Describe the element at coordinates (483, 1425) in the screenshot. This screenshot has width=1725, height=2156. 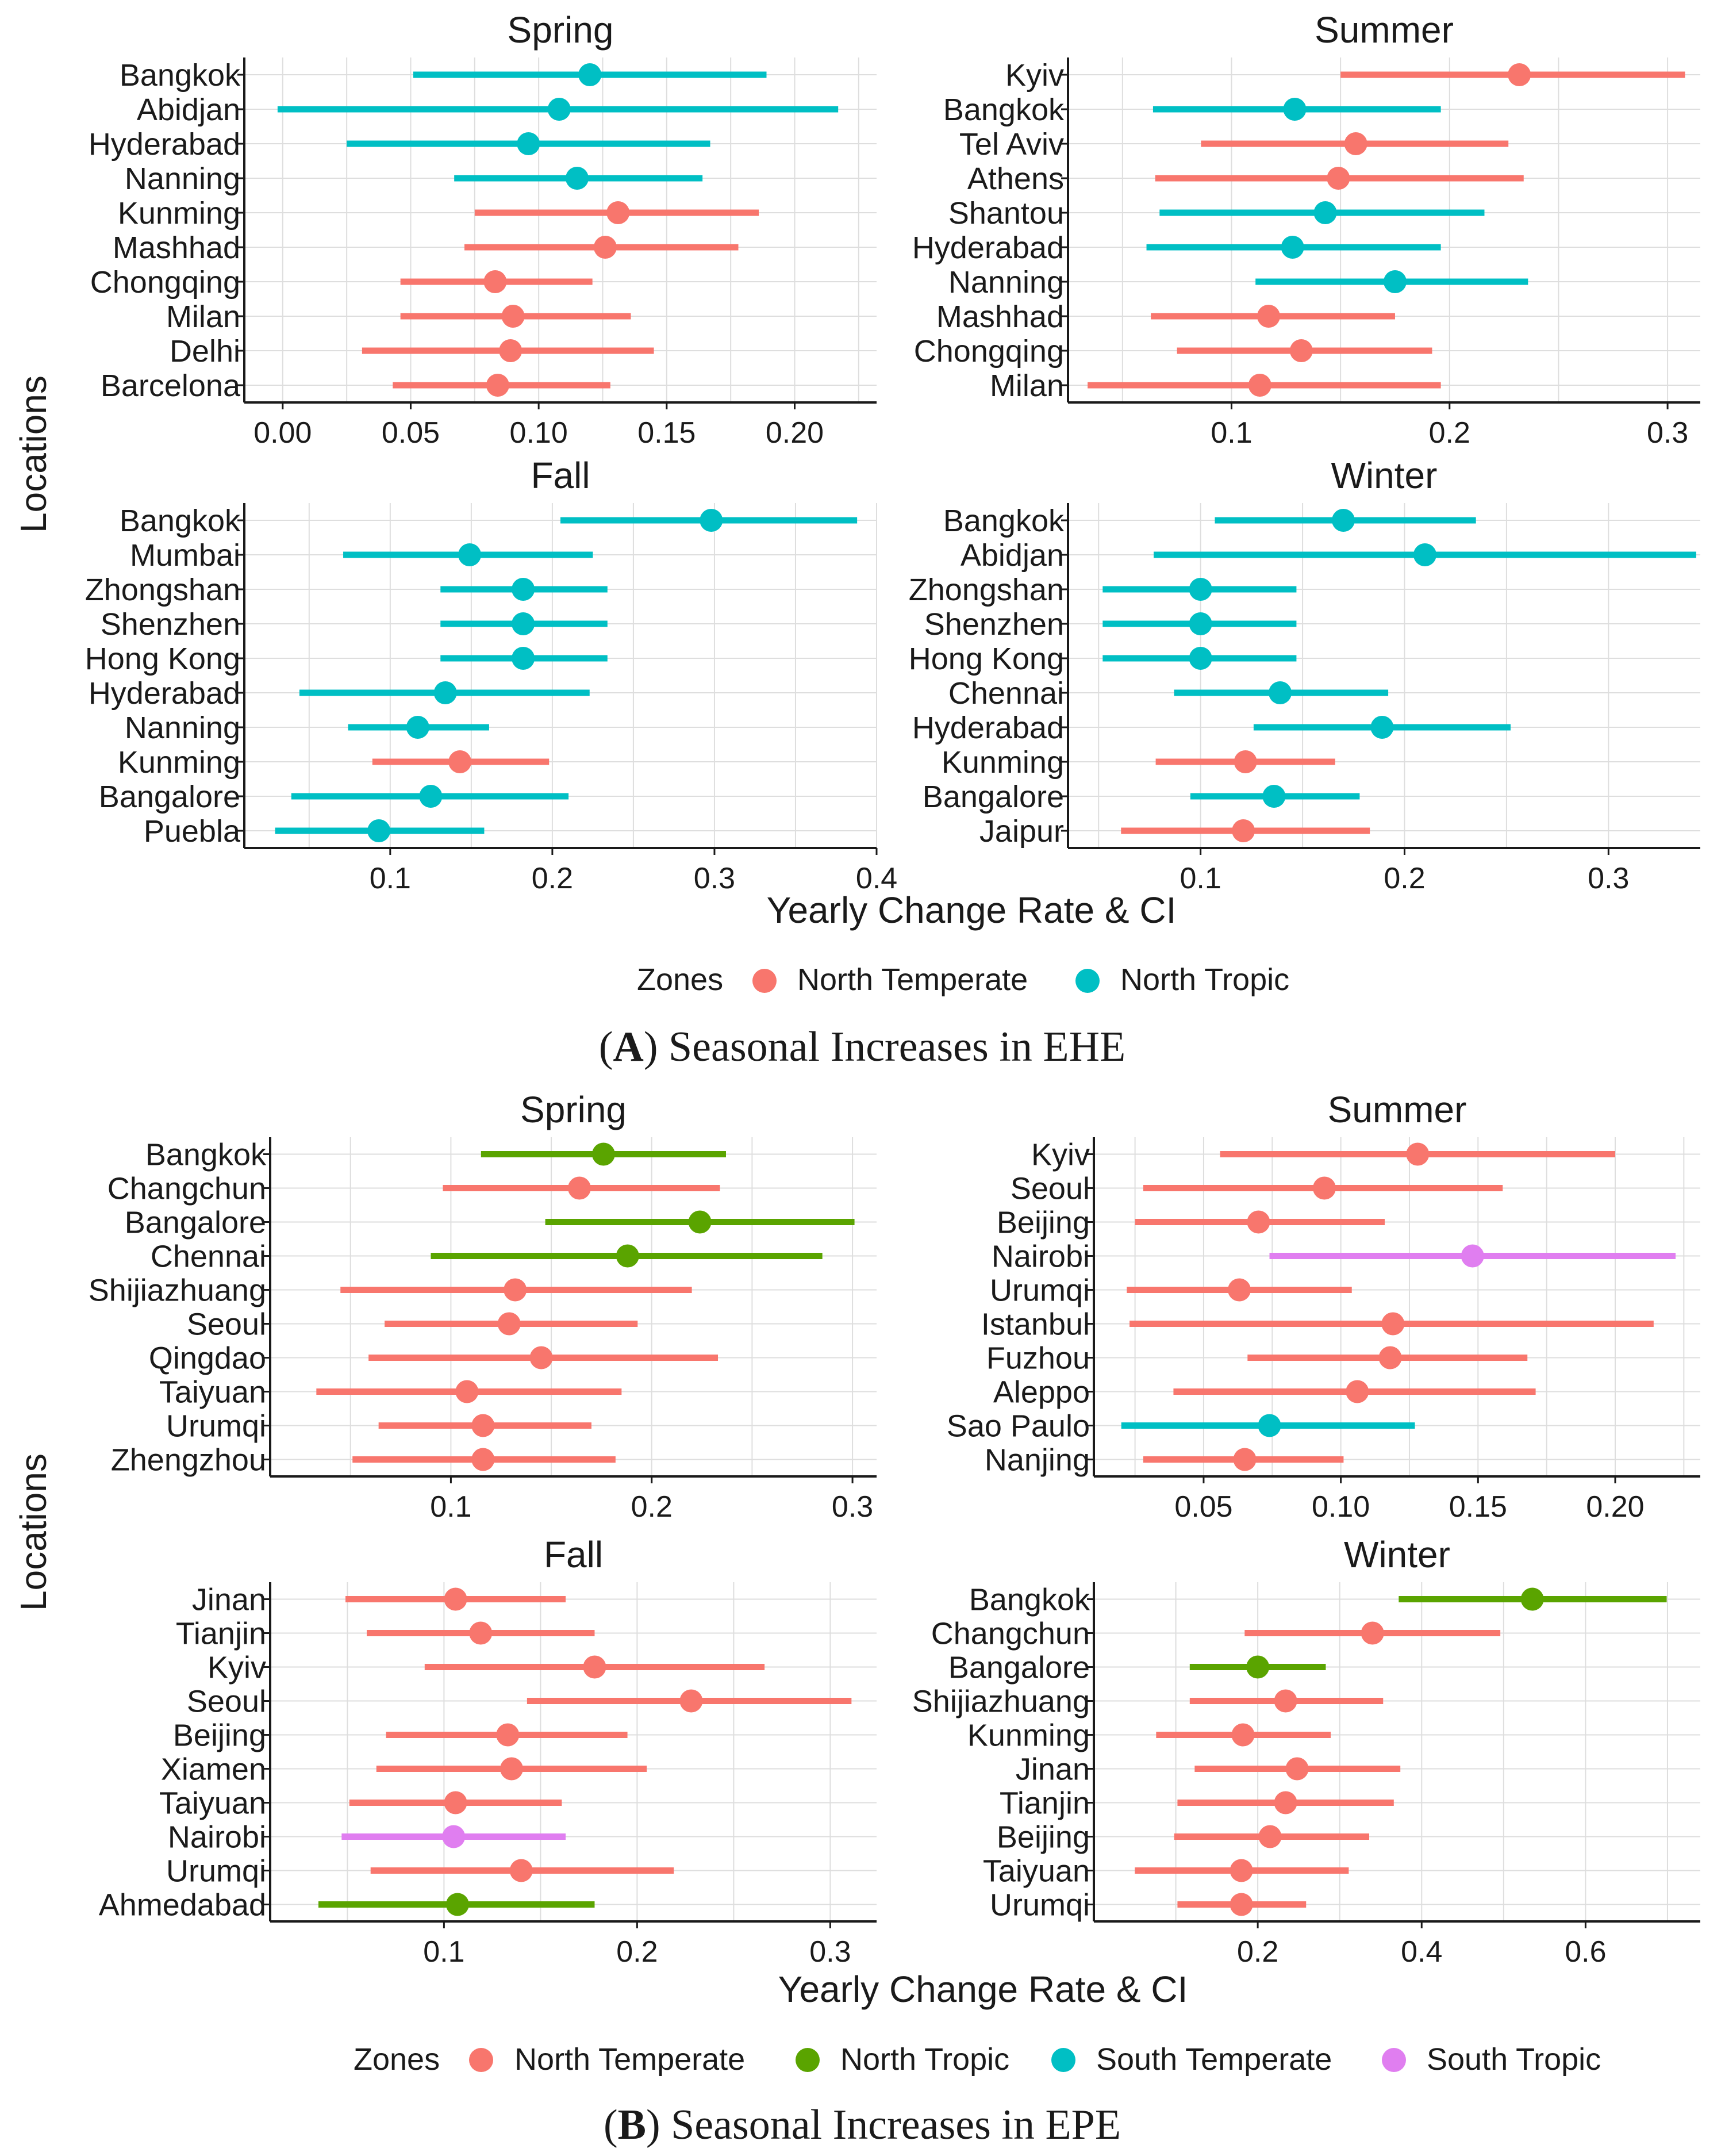
I see `chart-4-point-urumqi` at that location.